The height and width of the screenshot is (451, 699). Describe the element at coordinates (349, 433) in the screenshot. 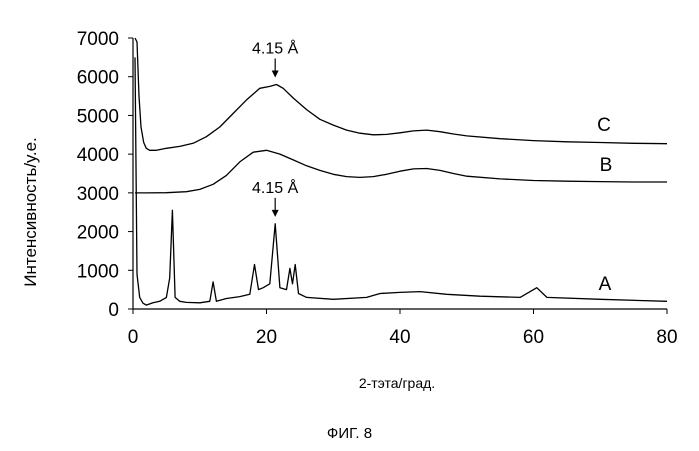

I see `figure-caption: ФИГ. 8` at that location.